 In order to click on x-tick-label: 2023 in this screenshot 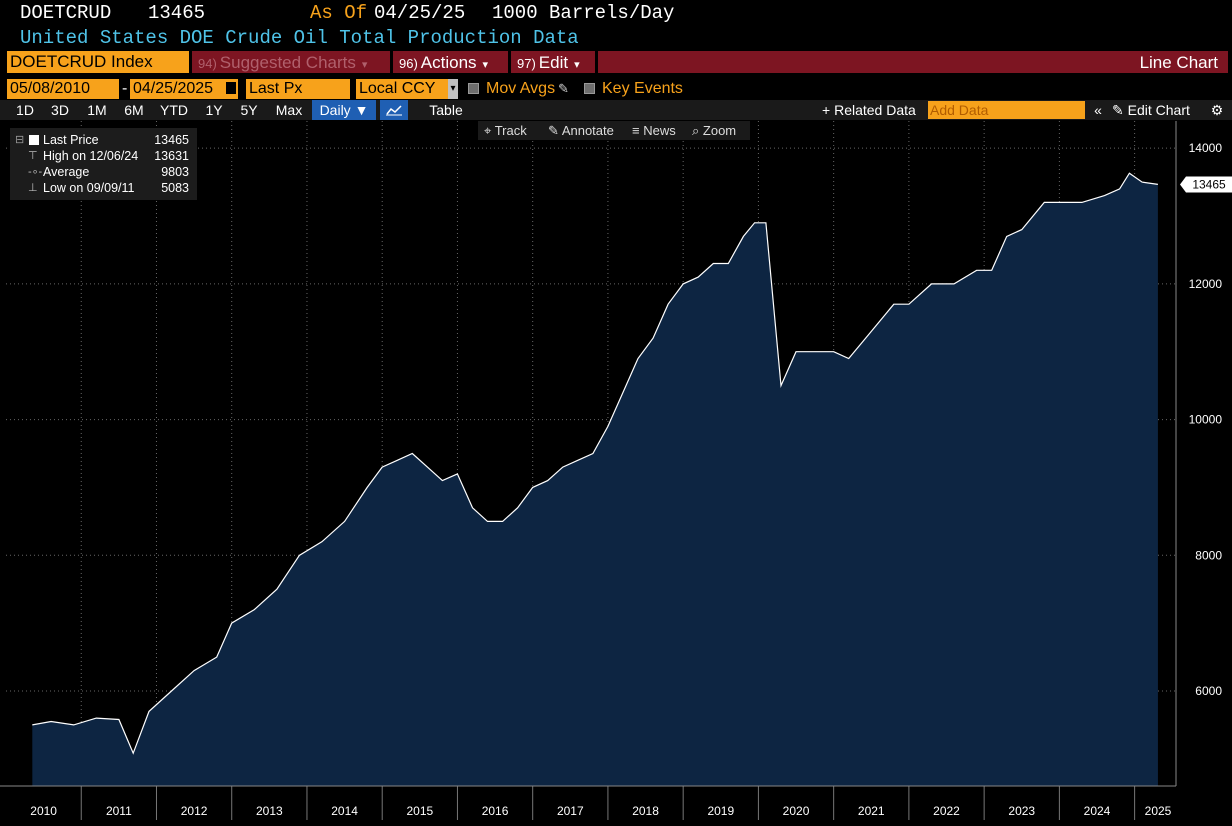, I will do `click(1021, 811)`.